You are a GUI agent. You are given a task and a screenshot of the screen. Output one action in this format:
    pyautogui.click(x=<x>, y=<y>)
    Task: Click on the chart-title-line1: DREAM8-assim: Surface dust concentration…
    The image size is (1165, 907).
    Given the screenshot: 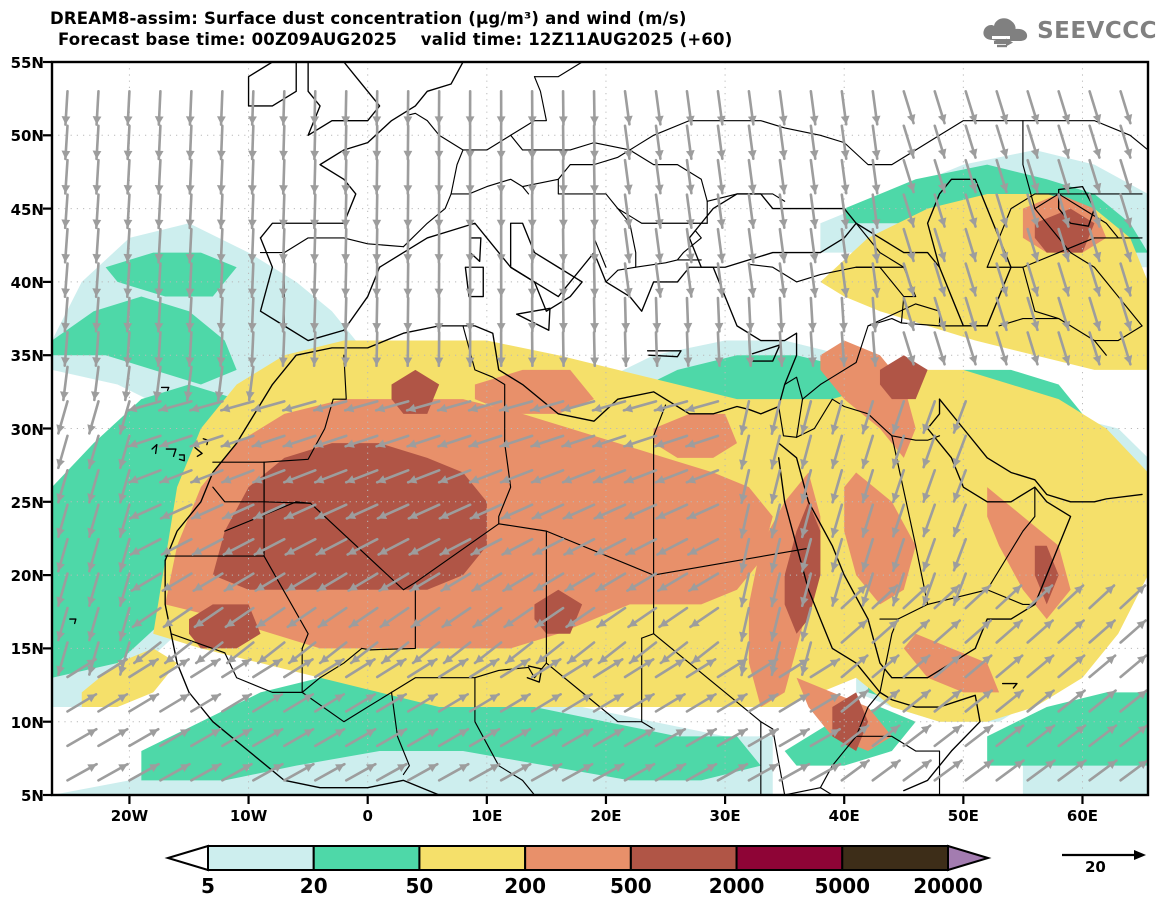 What is the action you would take?
    pyautogui.click(x=368, y=18)
    